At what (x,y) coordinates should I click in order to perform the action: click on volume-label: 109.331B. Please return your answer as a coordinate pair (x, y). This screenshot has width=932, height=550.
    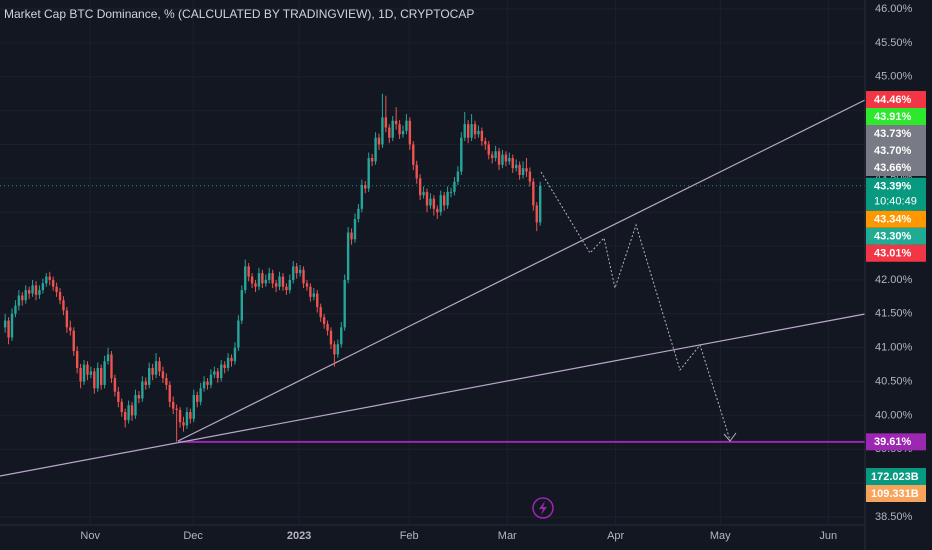
    Looking at the image, I should click on (895, 494).